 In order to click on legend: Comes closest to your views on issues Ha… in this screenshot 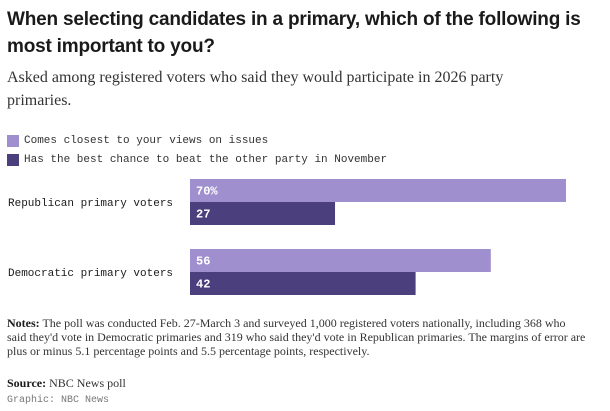, I will do `click(197, 150)`.